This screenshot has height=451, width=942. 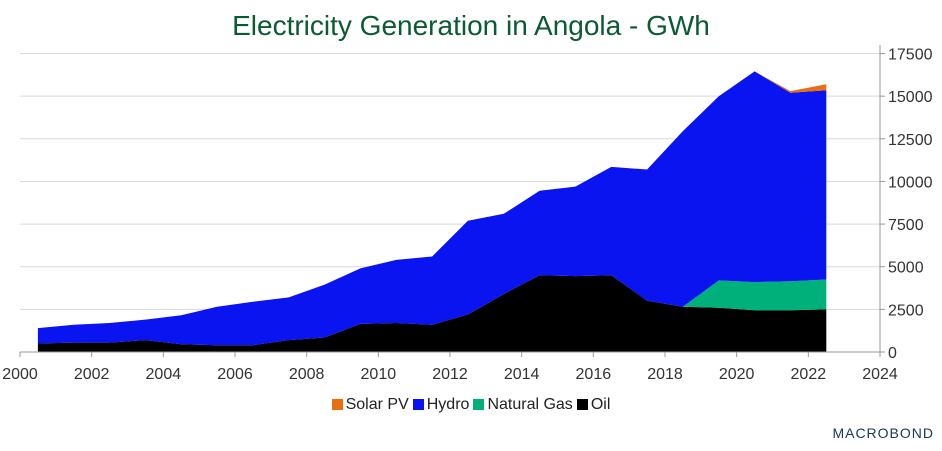 I want to click on x-tick-label: 2012, so click(x=450, y=374).